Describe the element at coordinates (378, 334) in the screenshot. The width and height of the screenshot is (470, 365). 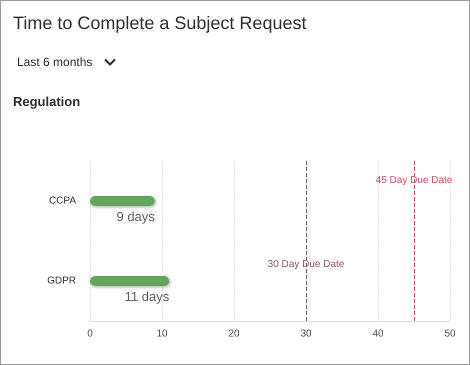
I see `x-tick-label: 40` at that location.